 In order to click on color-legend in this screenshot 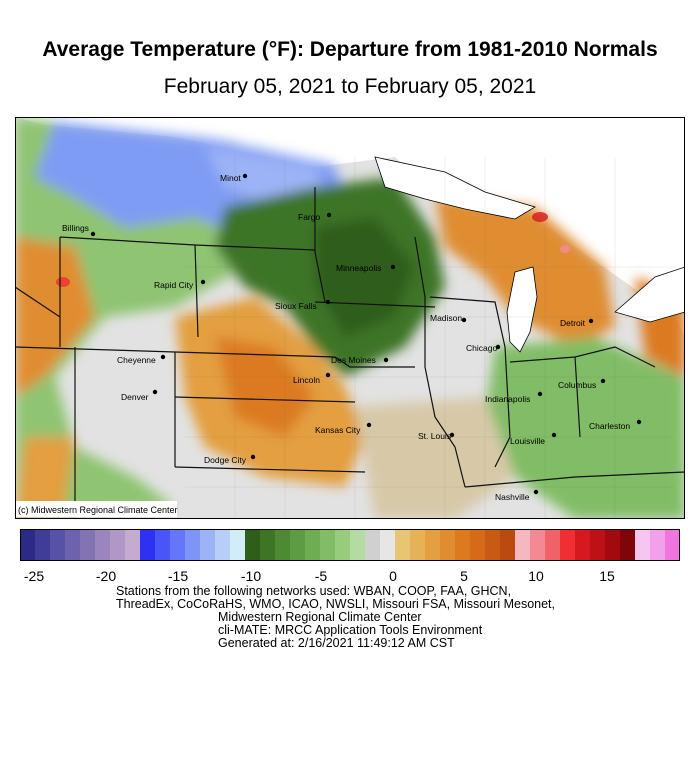, I will do `click(350, 545)`.